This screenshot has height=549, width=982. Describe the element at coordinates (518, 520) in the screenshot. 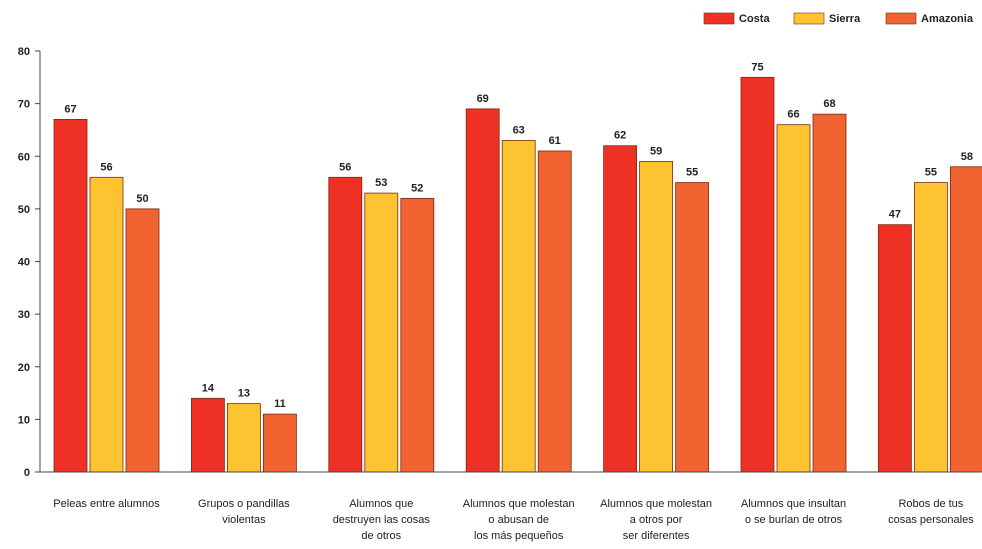

I see `category-label: o abusan de` at that location.